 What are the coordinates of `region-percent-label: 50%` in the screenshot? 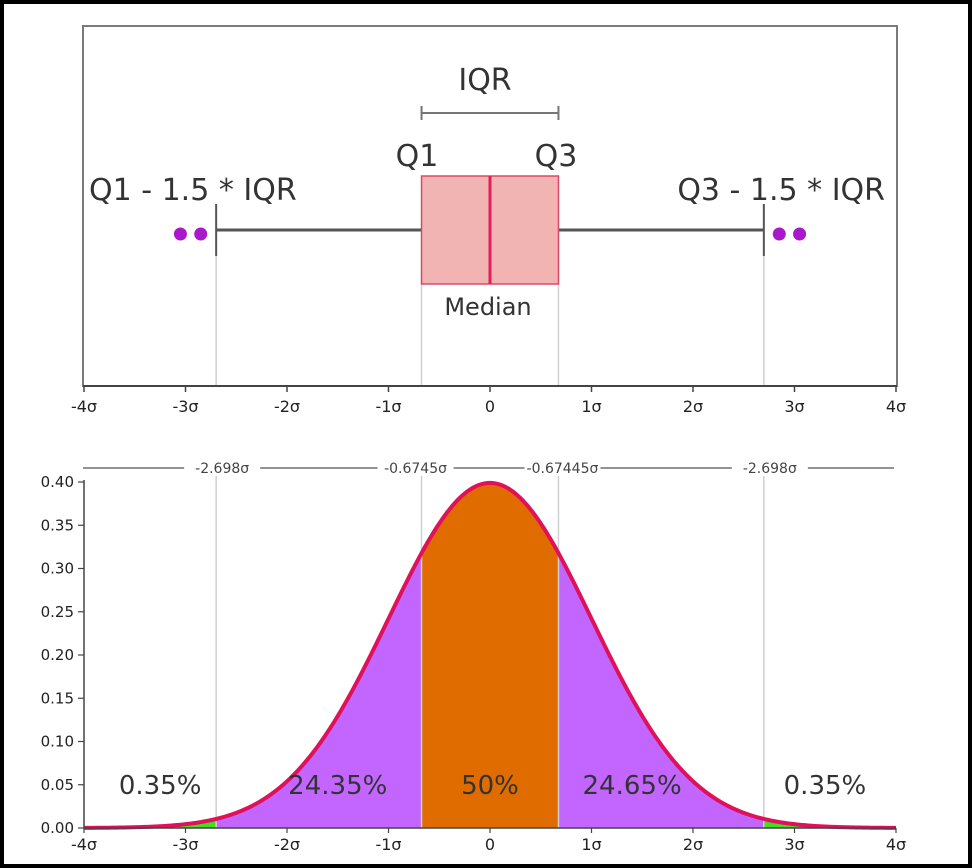 It's located at (490, 786).